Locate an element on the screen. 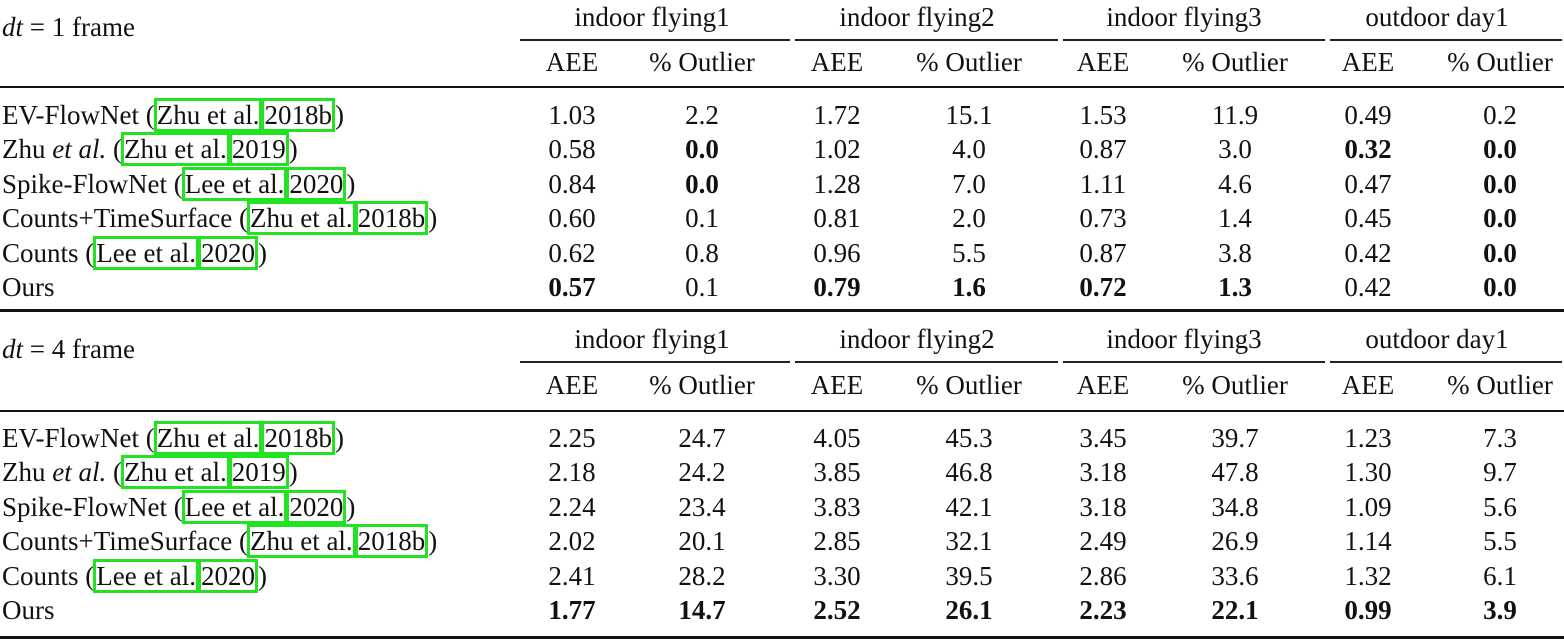 The image size is (1564, 643). outlier-value: 7.3 is located at coordinates (1500, 438).